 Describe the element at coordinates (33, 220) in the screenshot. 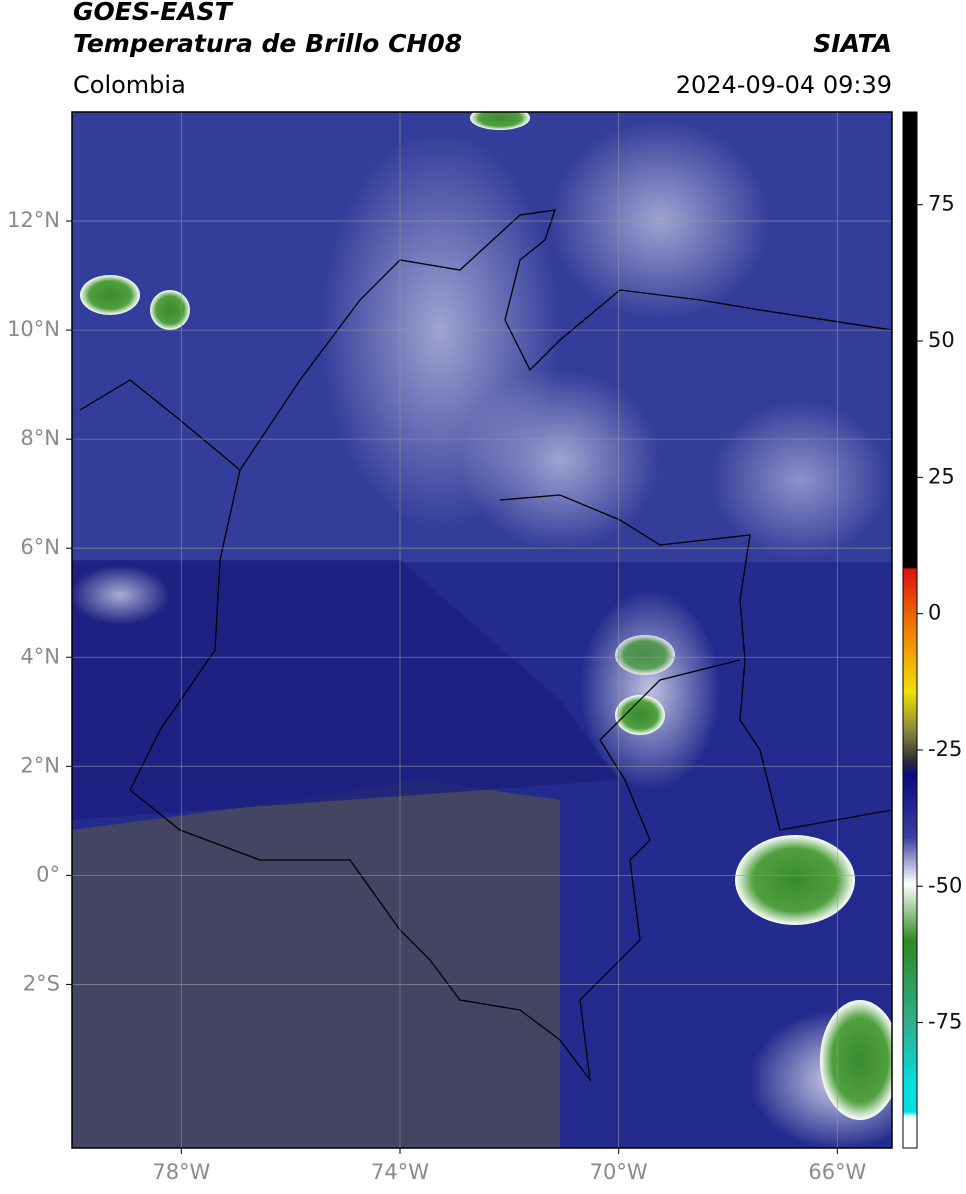

I see `y-tick-label: 12°N` at that location.